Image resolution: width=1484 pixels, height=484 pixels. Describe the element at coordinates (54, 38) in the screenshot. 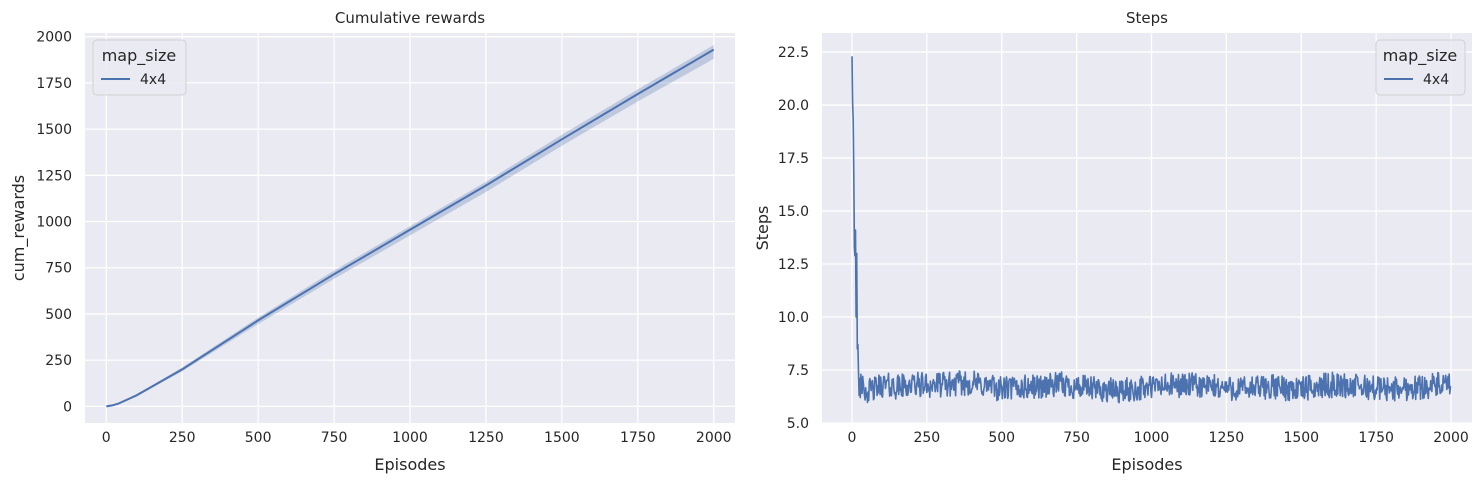

I see `y-tick-label: 2000` at that location.